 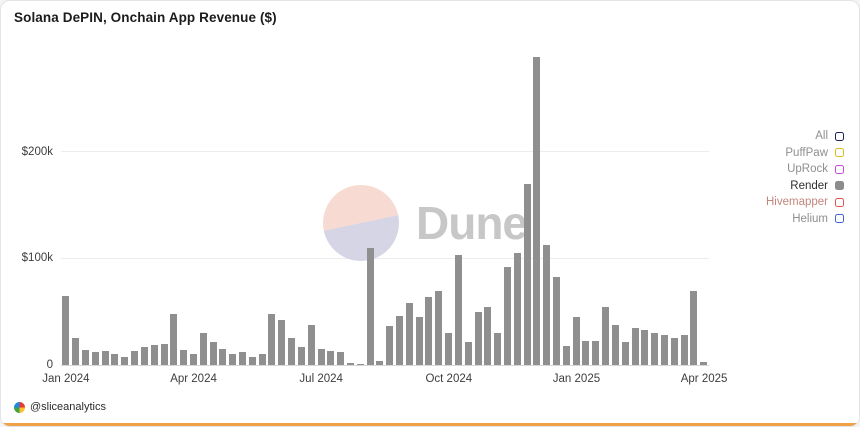 What do you see at coordinates (806, 152) in the screenshot?
I see `legend-label: PuffPaw` at bounding box center [806, 152].